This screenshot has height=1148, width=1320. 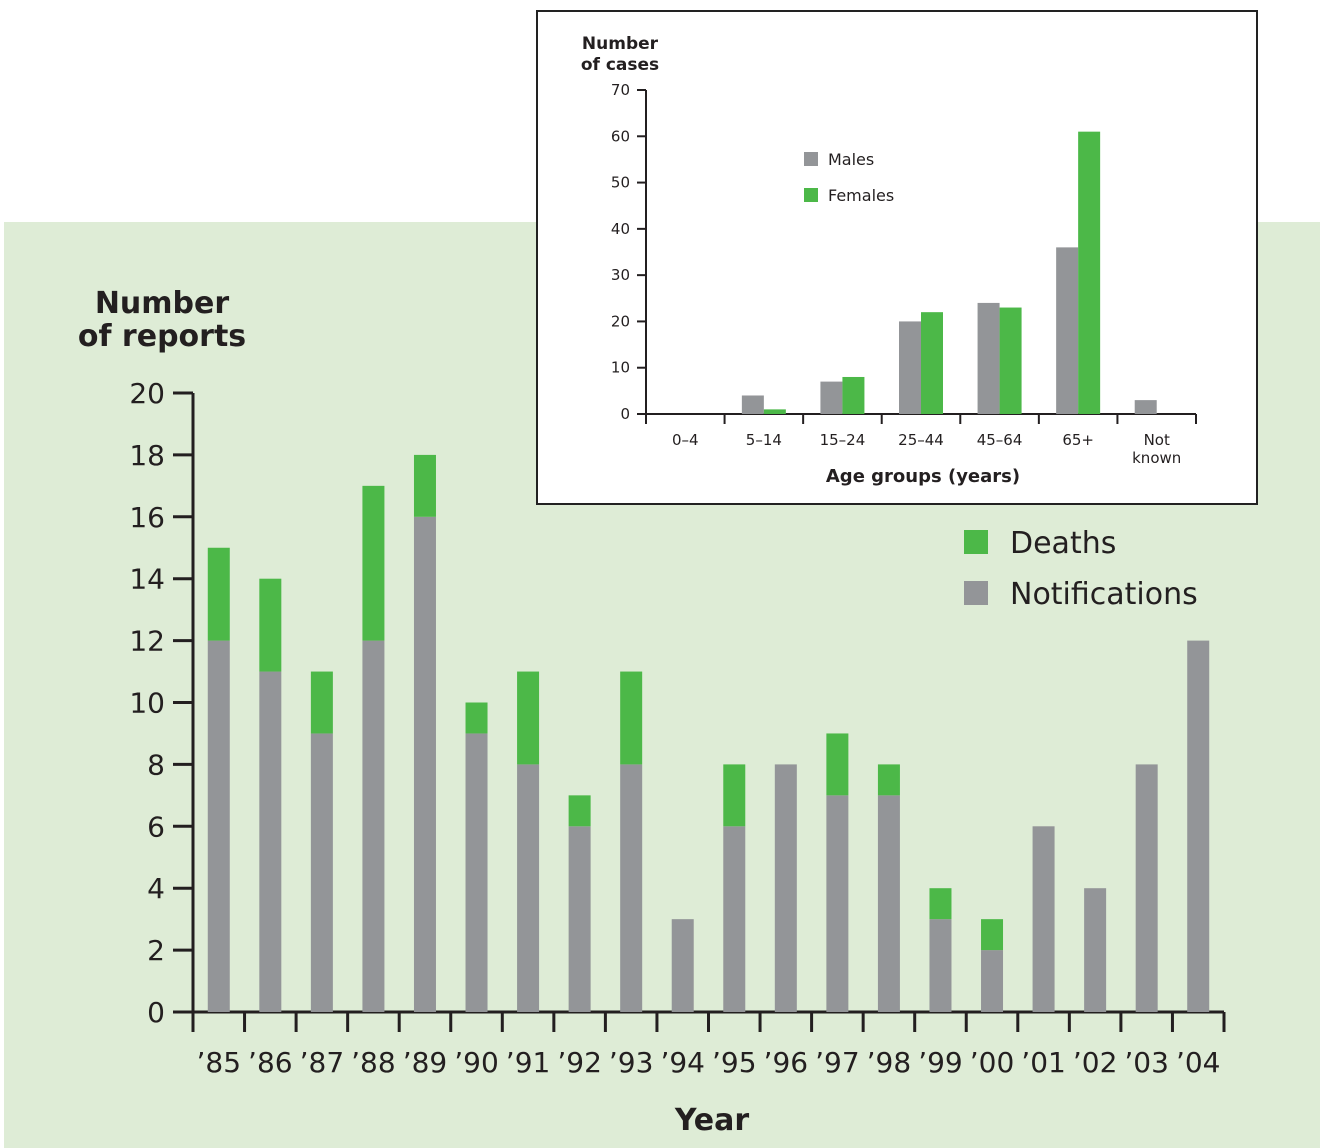 I want to click on y-tick-label: 6, so click(x=156, y=826).